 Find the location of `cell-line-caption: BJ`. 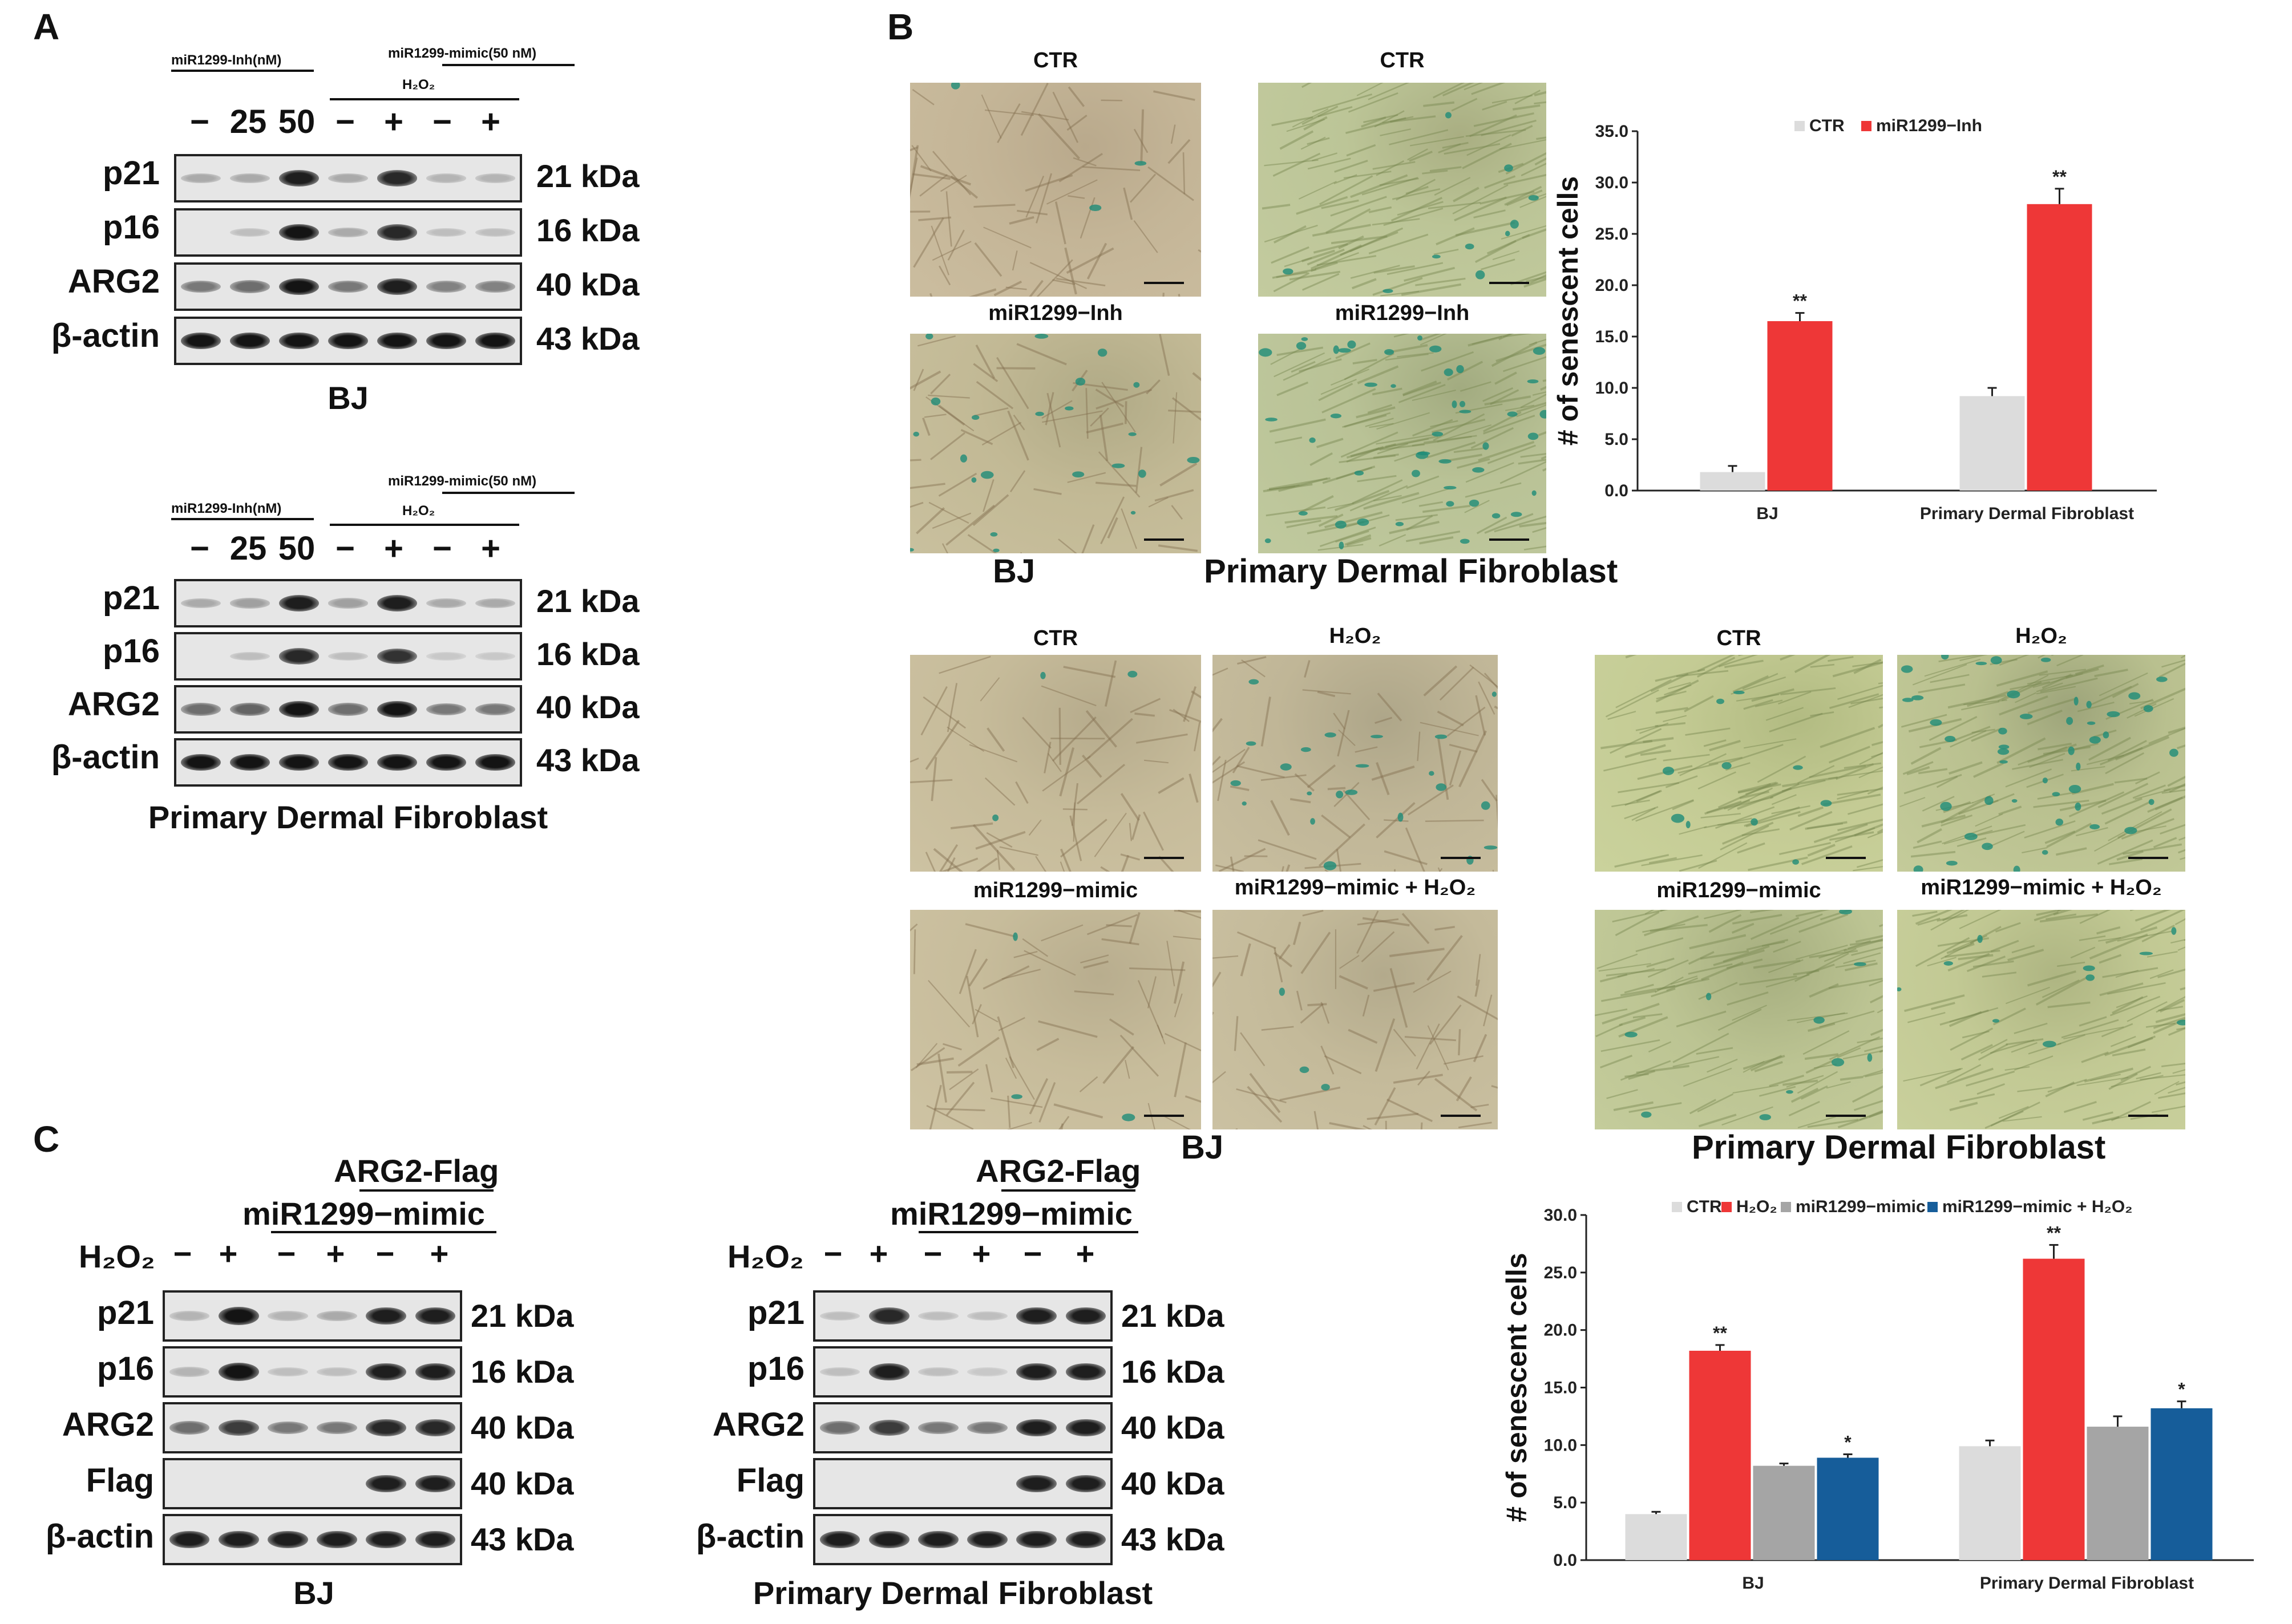

cell-line-caption: BJ is located at coordinates (313, 1593).